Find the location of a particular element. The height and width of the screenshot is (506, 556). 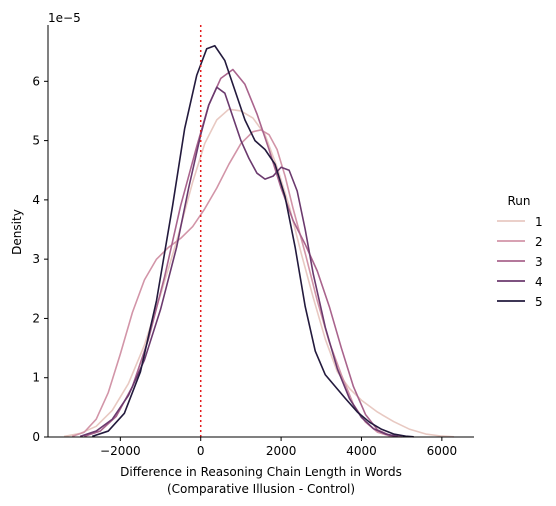

x-tick-label: 6000 is located at coordinates (442, 451).